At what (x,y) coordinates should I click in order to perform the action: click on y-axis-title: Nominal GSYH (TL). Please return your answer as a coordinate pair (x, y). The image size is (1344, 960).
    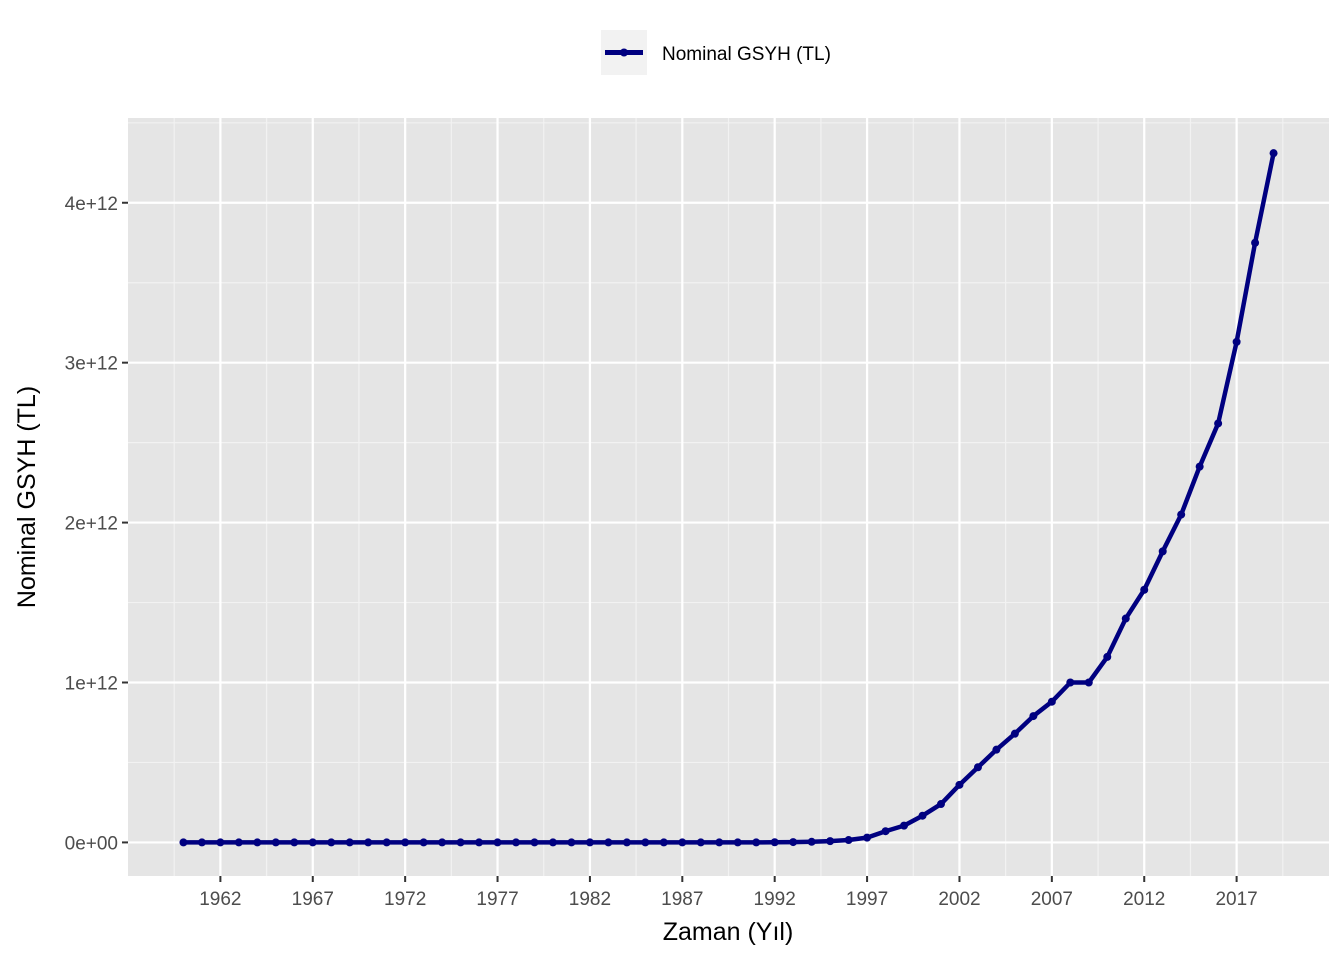
    Looking at the image, I should click on (27, 497).